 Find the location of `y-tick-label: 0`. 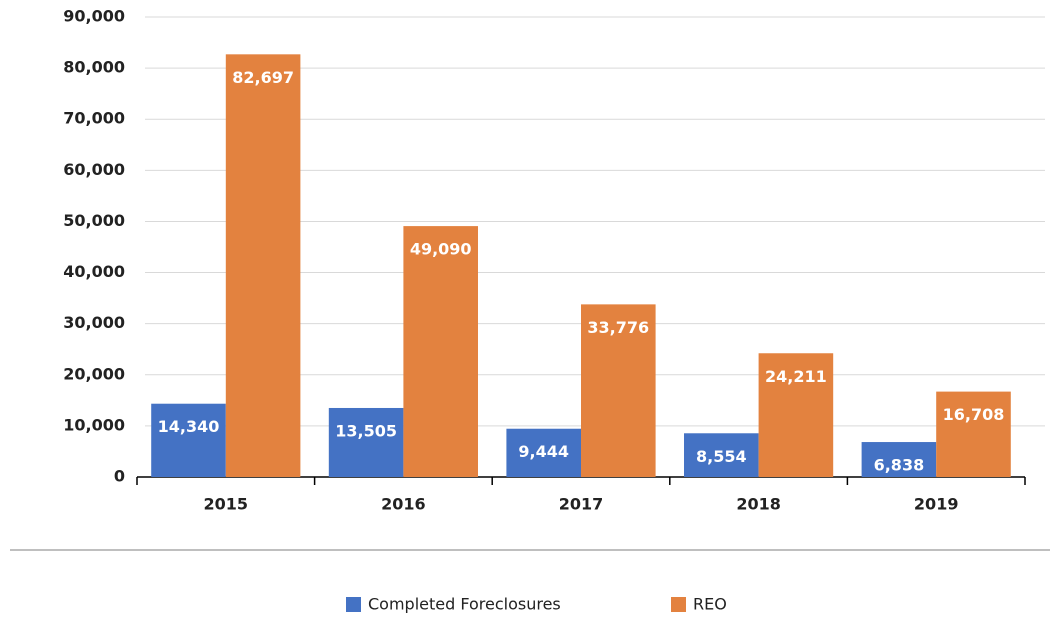

y-tick-label: 0 is located at coordinates (119, 476).